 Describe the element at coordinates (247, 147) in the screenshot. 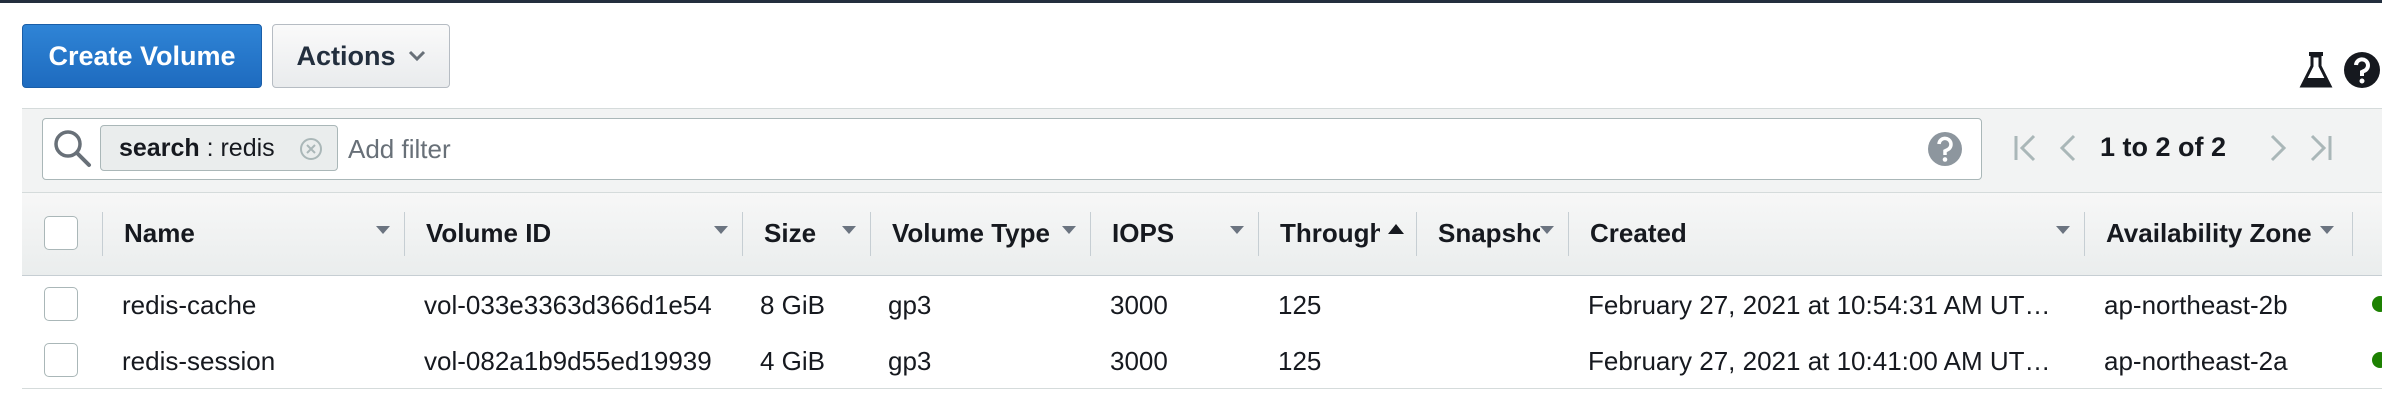

I see `filter-token-value: redis` at that location.